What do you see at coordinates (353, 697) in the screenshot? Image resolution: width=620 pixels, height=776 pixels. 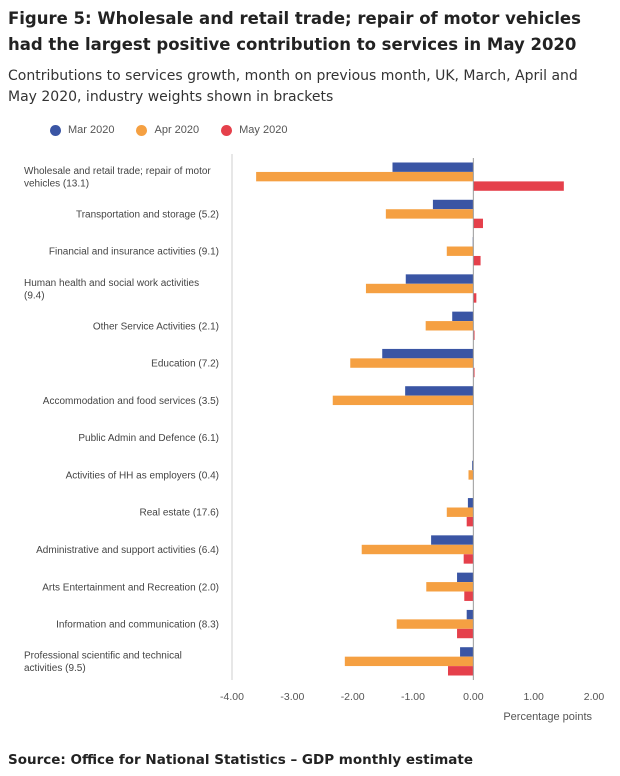 I see `x-tick-label: -2.00` at bounding box center [353, 697].